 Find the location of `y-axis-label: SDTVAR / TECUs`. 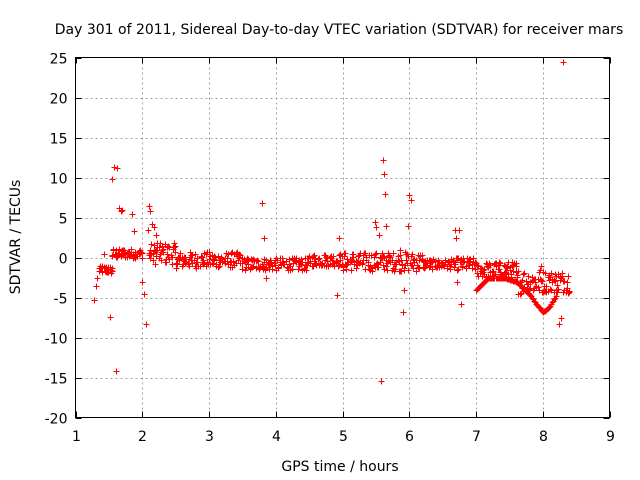

y-axis-label: SDTVAR / TECUs is located at coordinates (16, 237).